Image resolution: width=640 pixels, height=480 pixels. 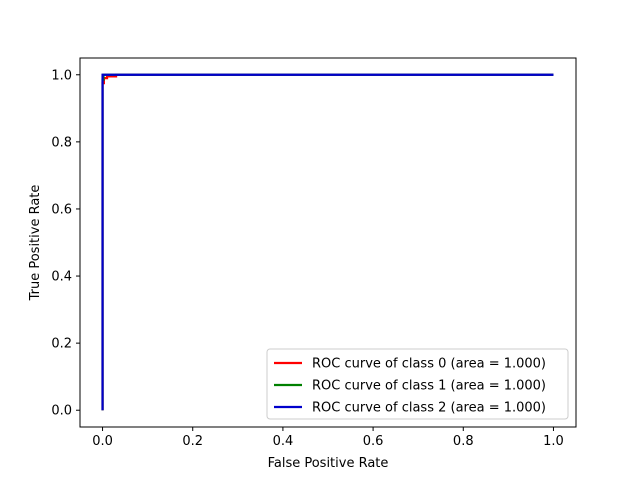 What do you see at coordinates (61, 142) in the screenshot?
I see `y-tick-label: 0.8` at bounding box center [61, 142].